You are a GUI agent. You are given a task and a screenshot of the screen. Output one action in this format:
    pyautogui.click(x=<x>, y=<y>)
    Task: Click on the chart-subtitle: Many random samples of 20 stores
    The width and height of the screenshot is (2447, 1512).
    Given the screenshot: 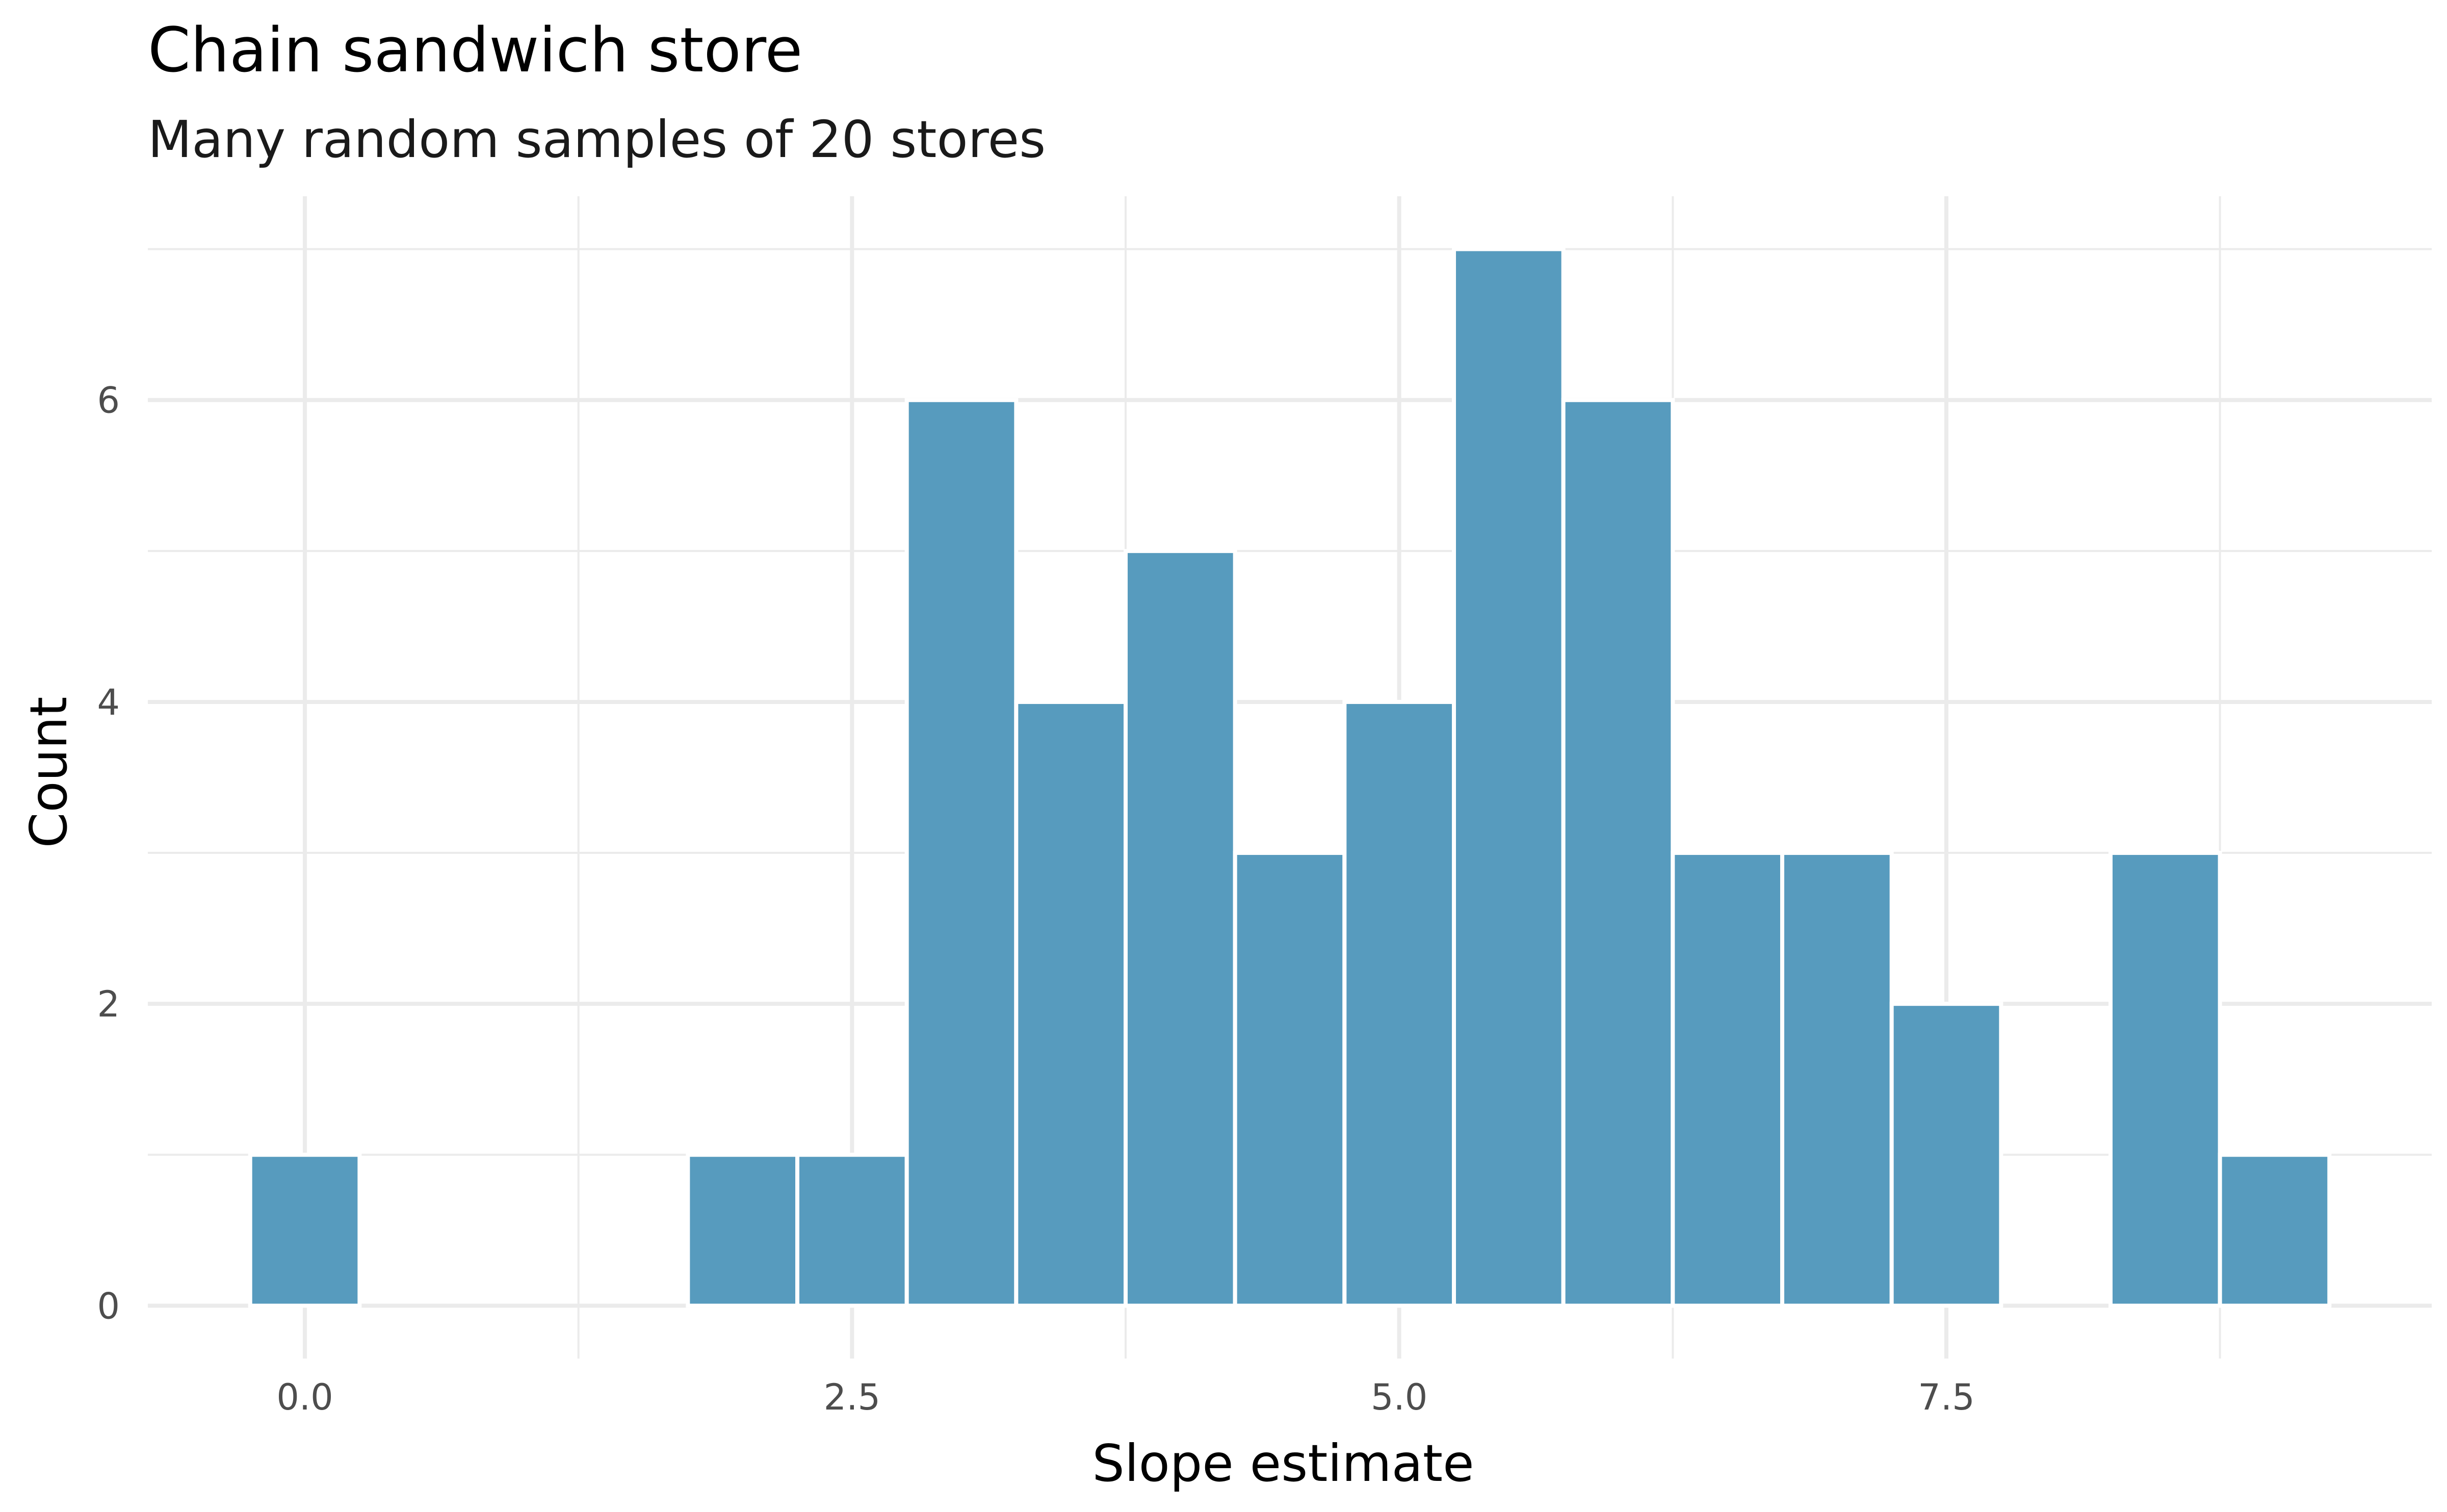 What is the action you would take?
    pyautogui.click(x=597, y=139)
    